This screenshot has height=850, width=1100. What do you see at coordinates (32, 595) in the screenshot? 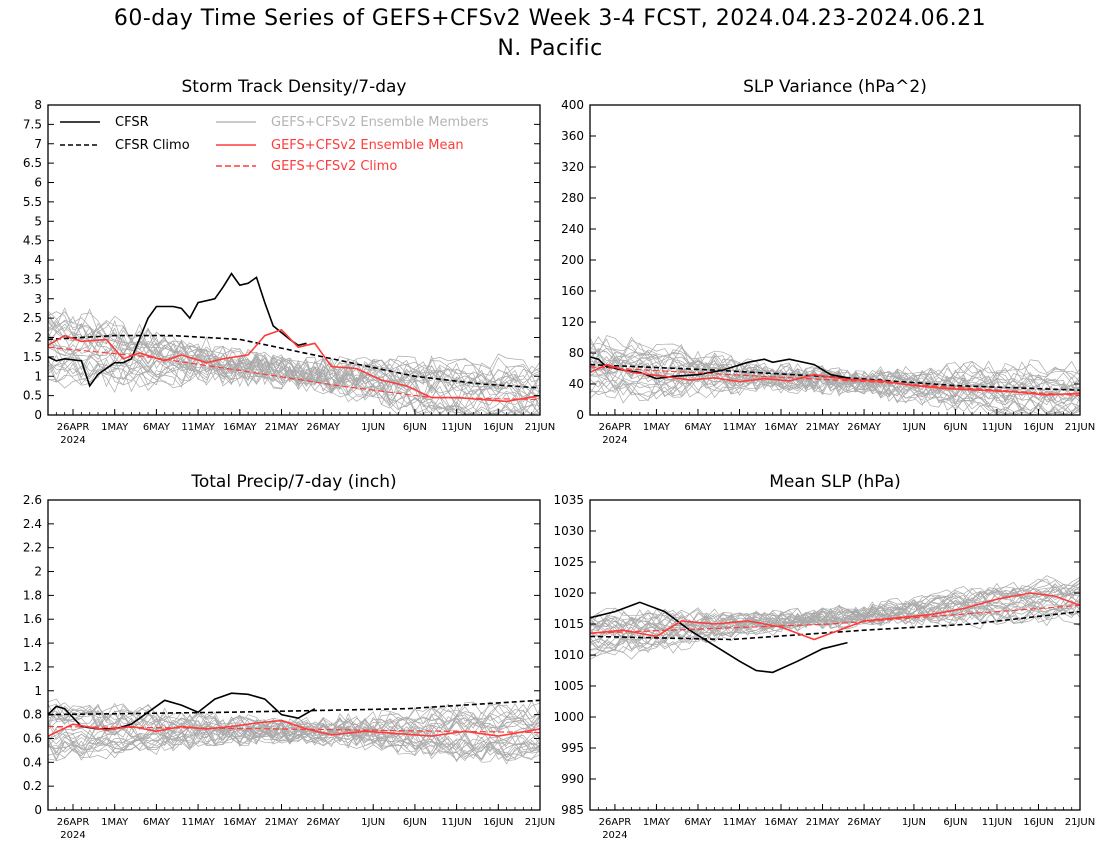
I see `y-tick-label: 1.8` at bounding box center [32, 595].